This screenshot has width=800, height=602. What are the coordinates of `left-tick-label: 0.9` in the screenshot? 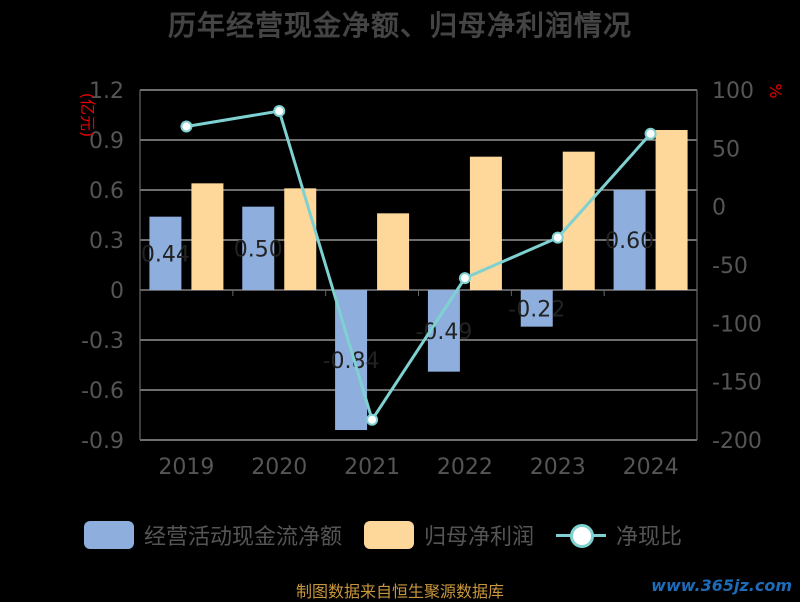 It's located at (106, 141).